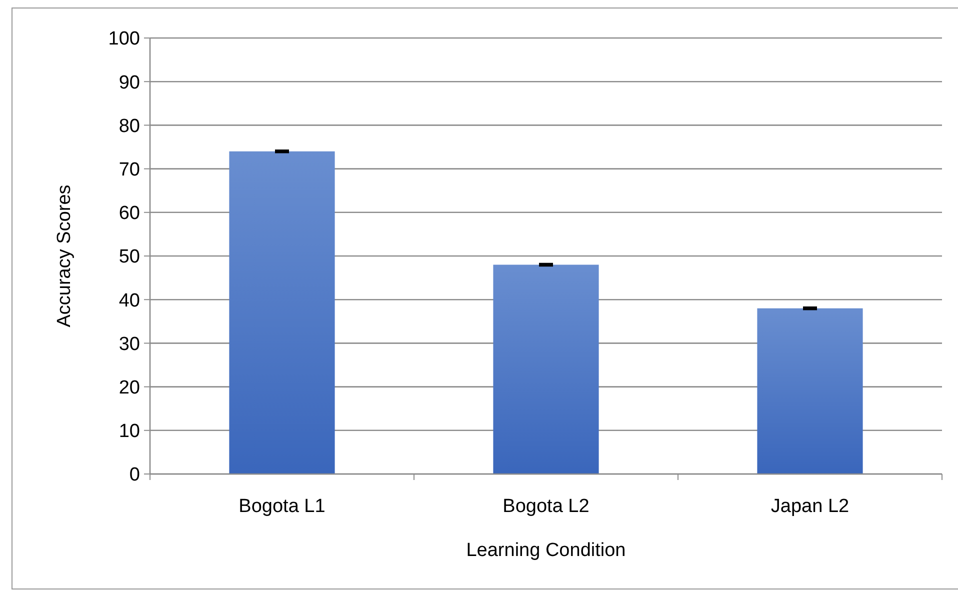  Describe the element at coordinates (129, 83) in the screenshot. I see `y-tick-label: 90` at that location.